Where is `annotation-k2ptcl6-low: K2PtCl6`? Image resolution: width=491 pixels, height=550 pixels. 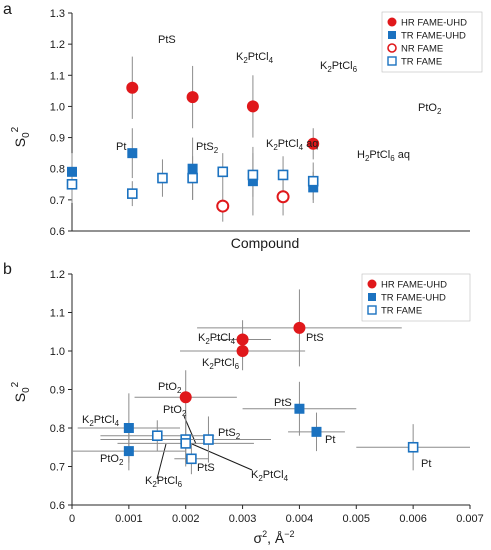
annotation-k2ptcl6-low: K2PtCl6 is located at coordinates (164, 482).